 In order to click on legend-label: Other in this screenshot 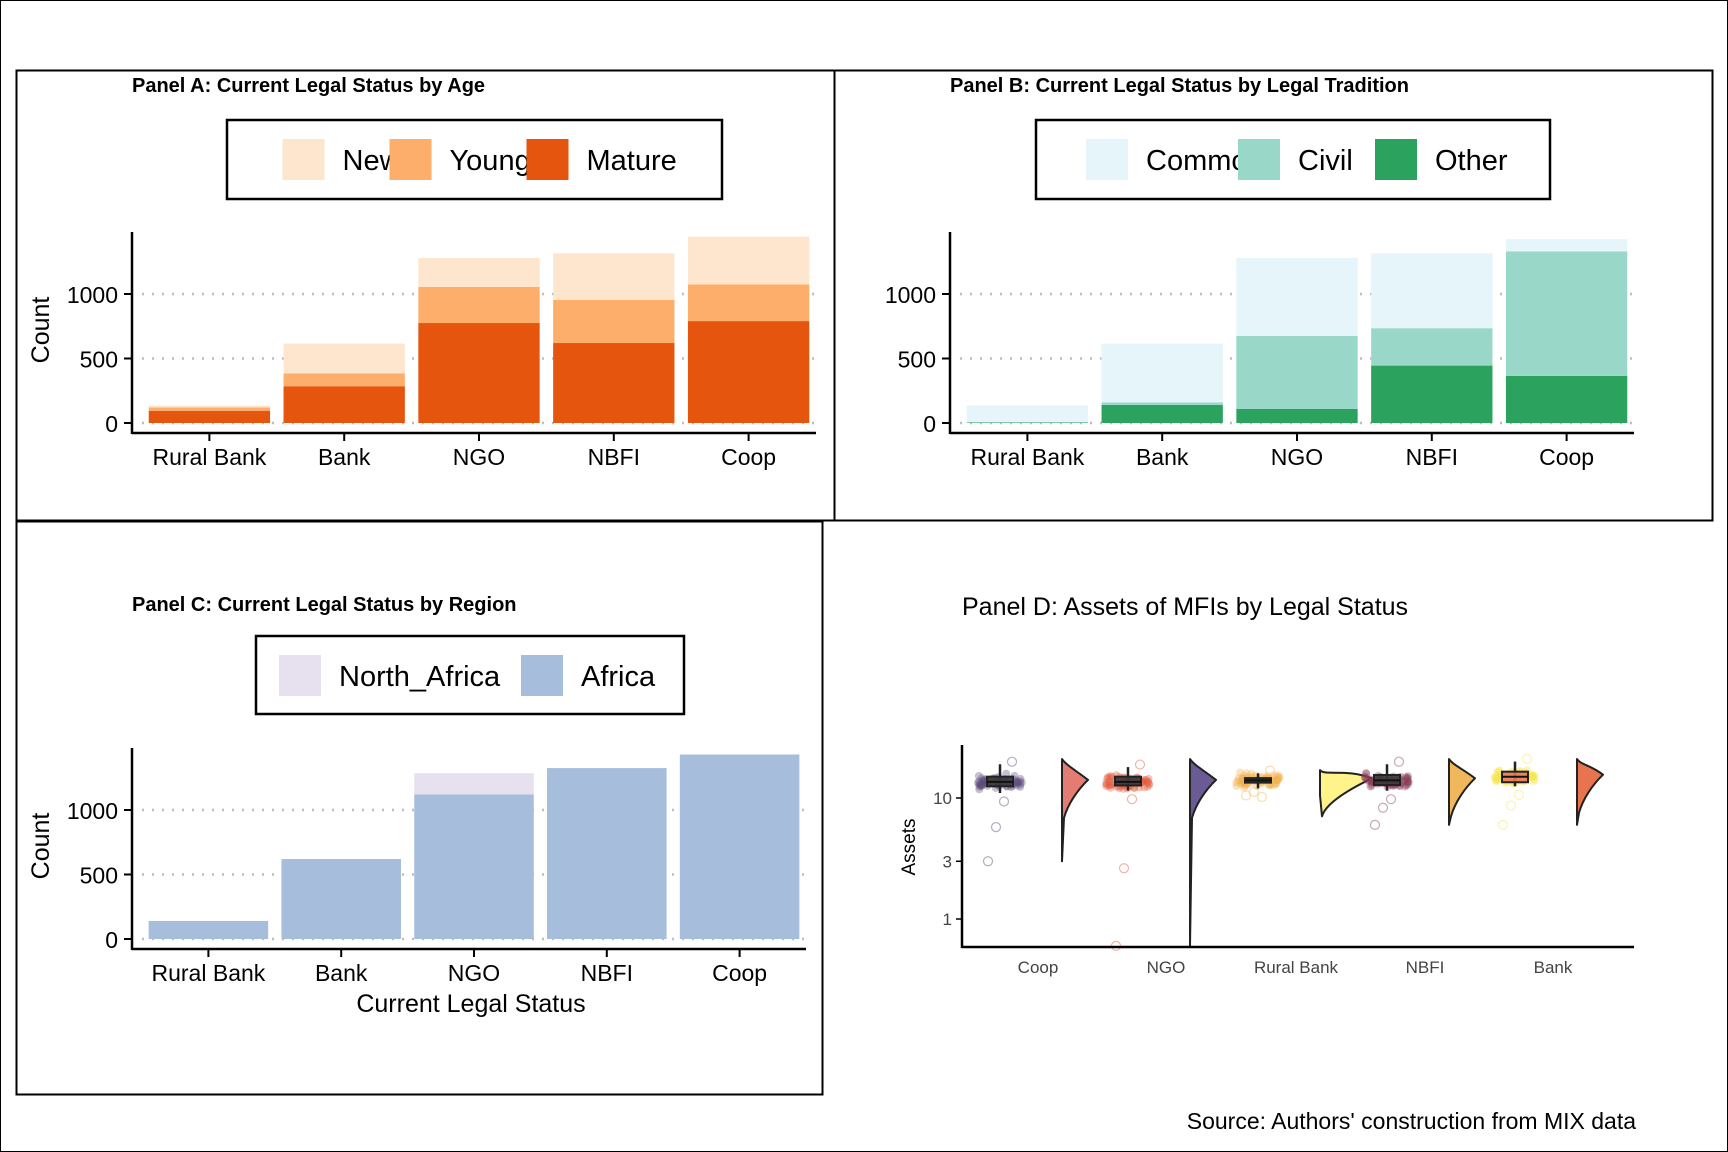, I will do `click(1471, 161)`.